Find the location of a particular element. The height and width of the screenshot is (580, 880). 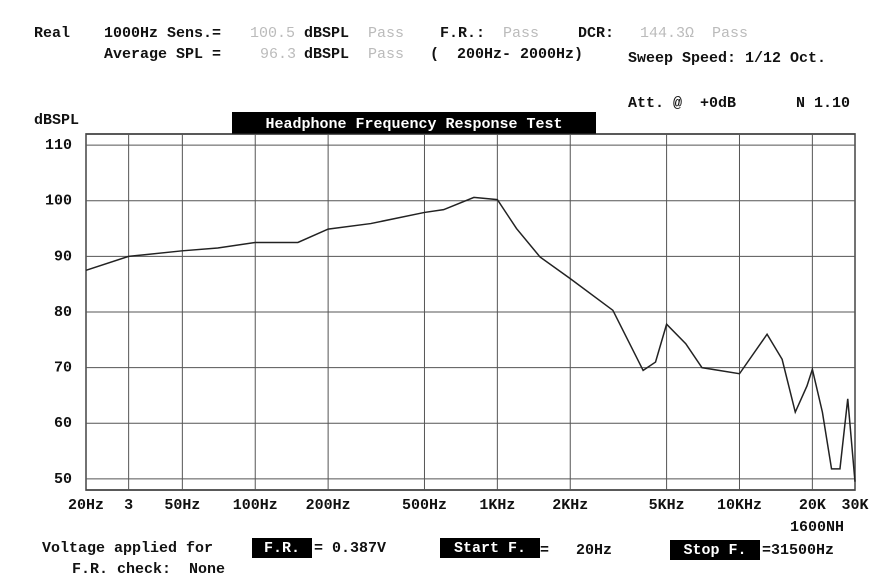

y-tick-label: 60 is located at coordinates (63, 423).